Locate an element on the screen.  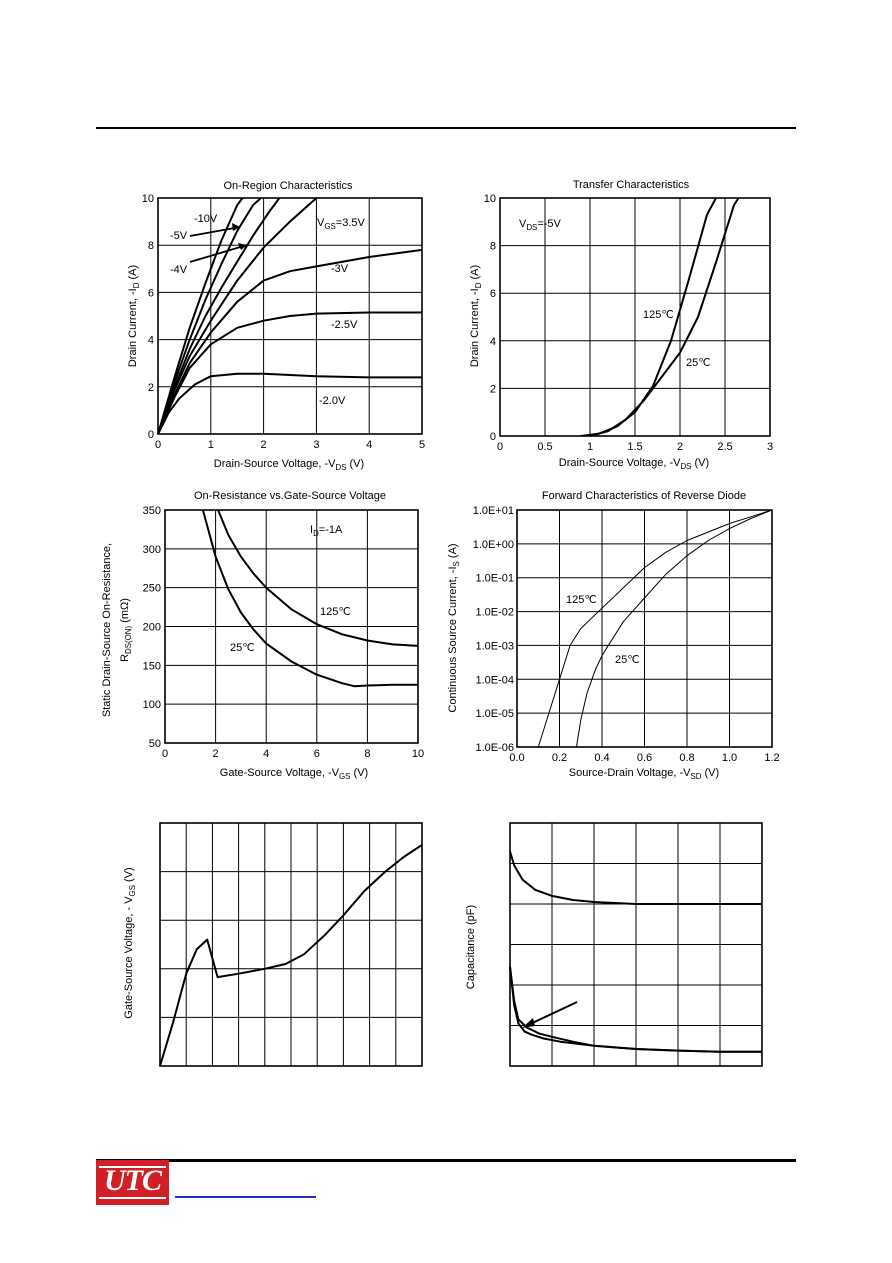
annotation-label: -3V is located at coordinates (340, 269).